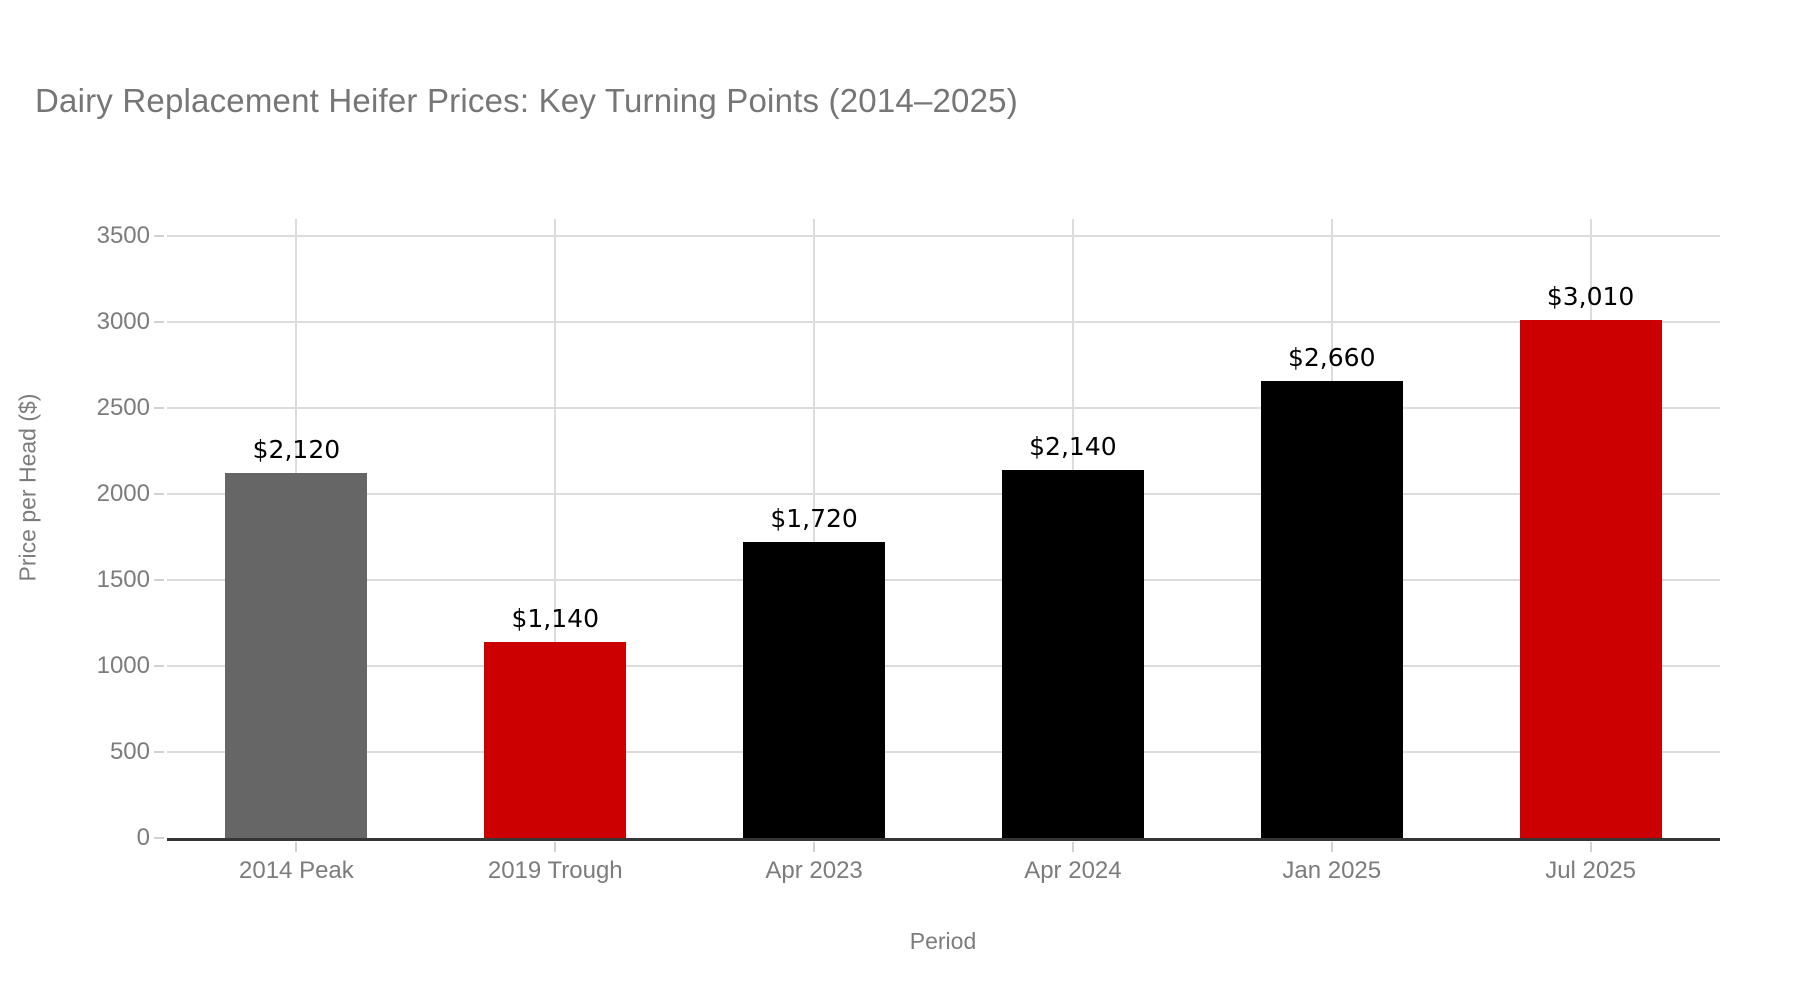 The width and height of the screenshot is (1800, 1000). I want to click on bar-jul-2025, so click(1590, 579).